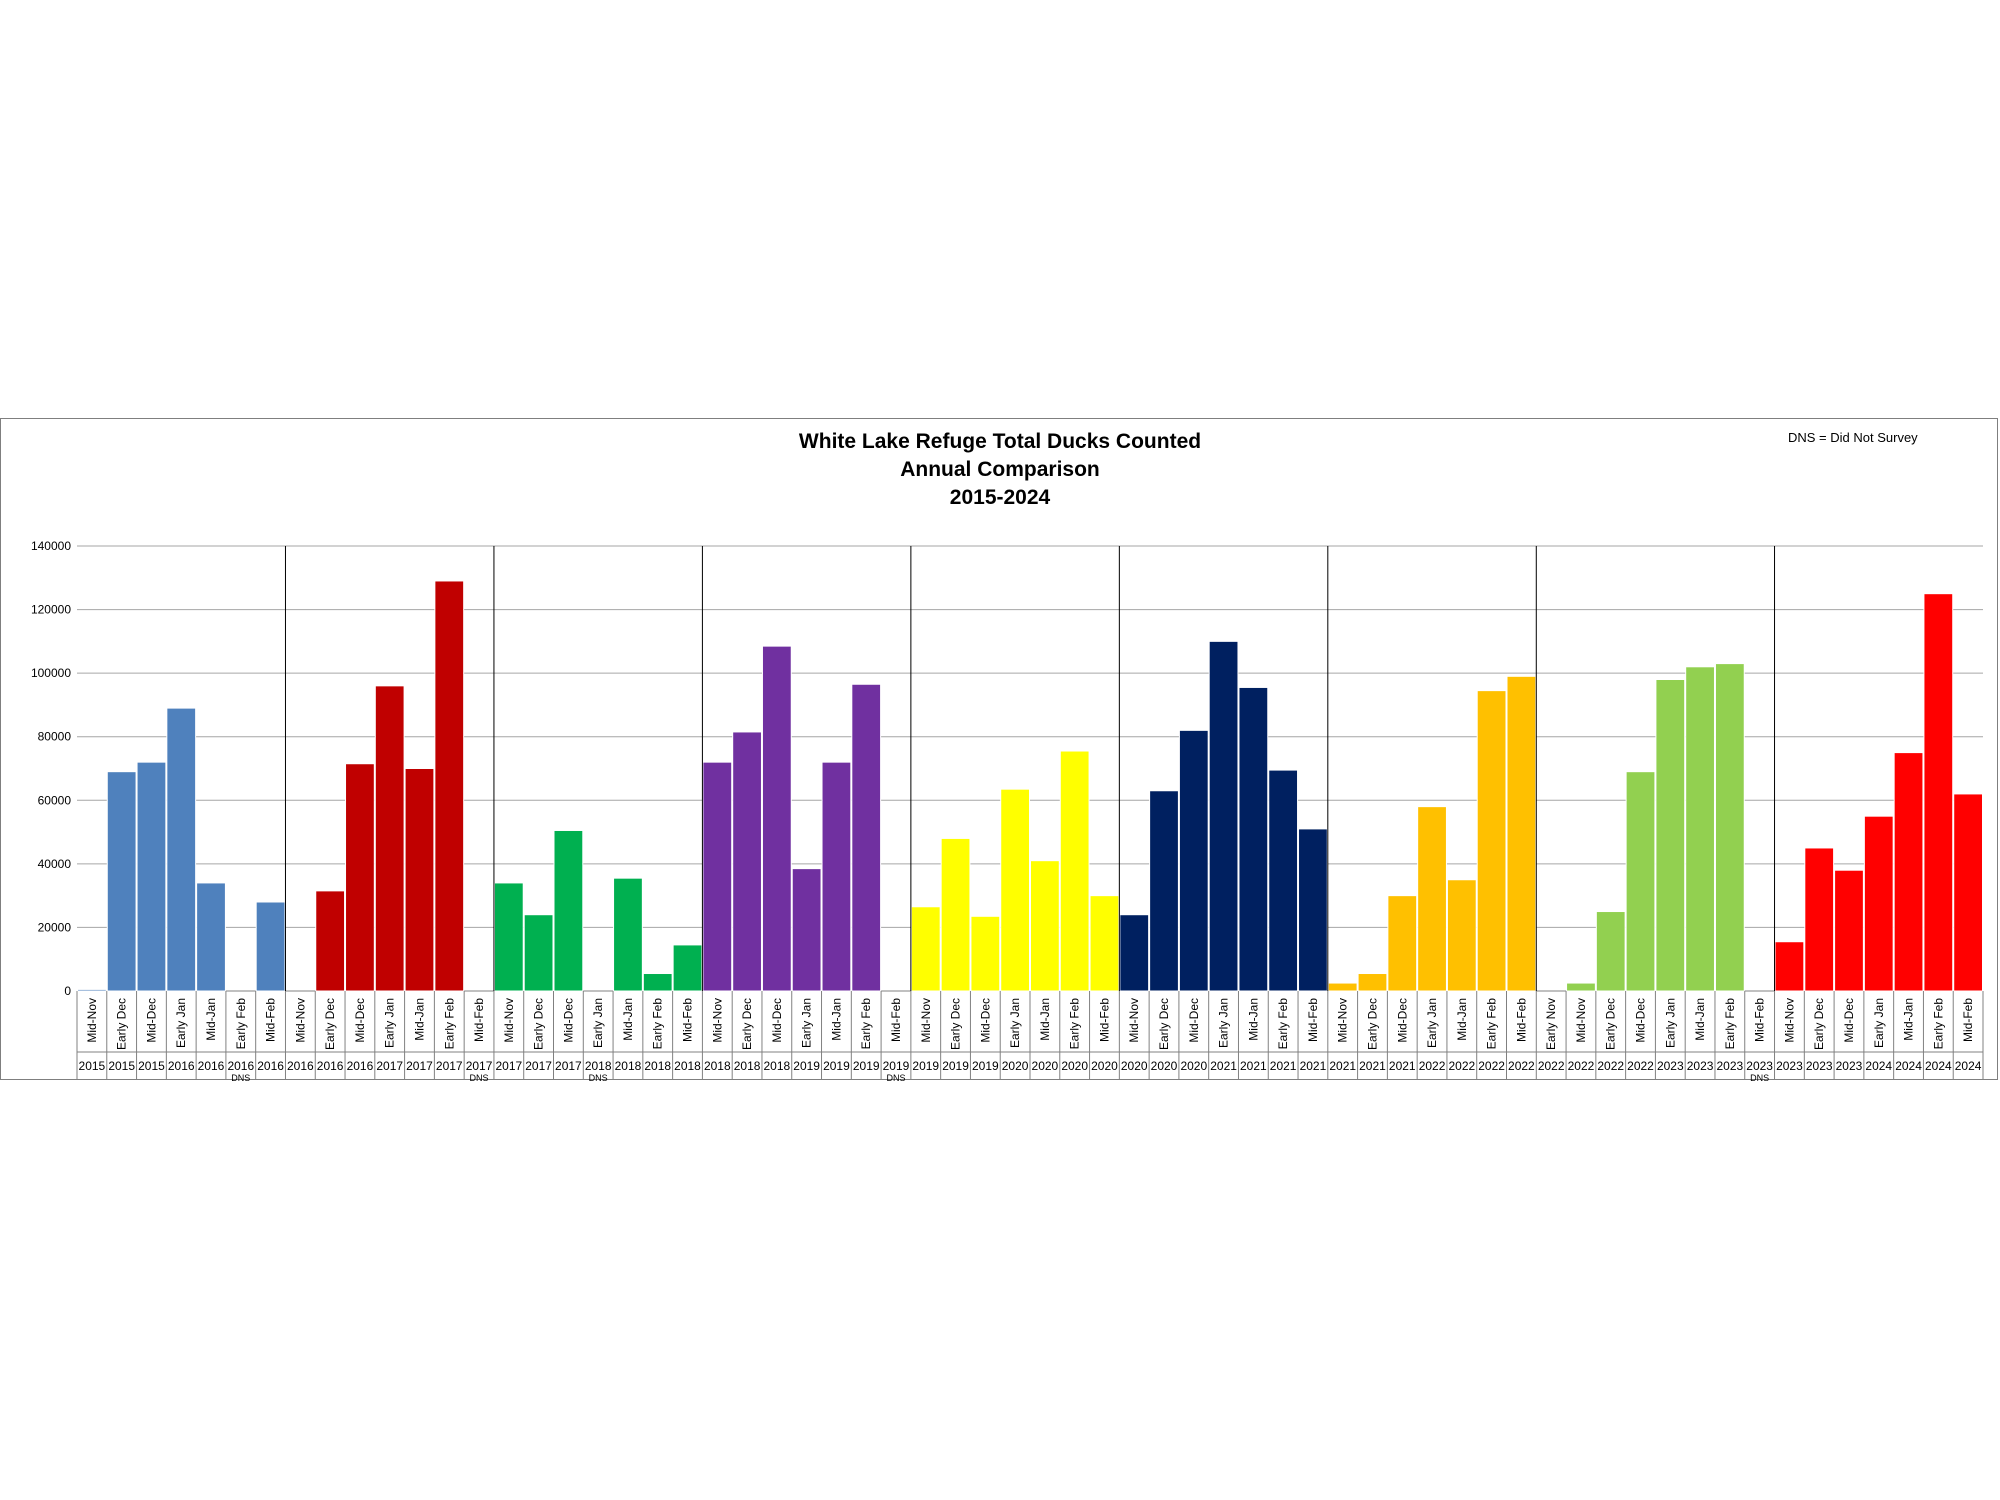 Image resolution: width=2000 pixels, height=1500 pixels. What do you see at coordinates (55, 737) in the screenshot?
I see `y-tick-label: 80000` at bounding box center [55, 737].